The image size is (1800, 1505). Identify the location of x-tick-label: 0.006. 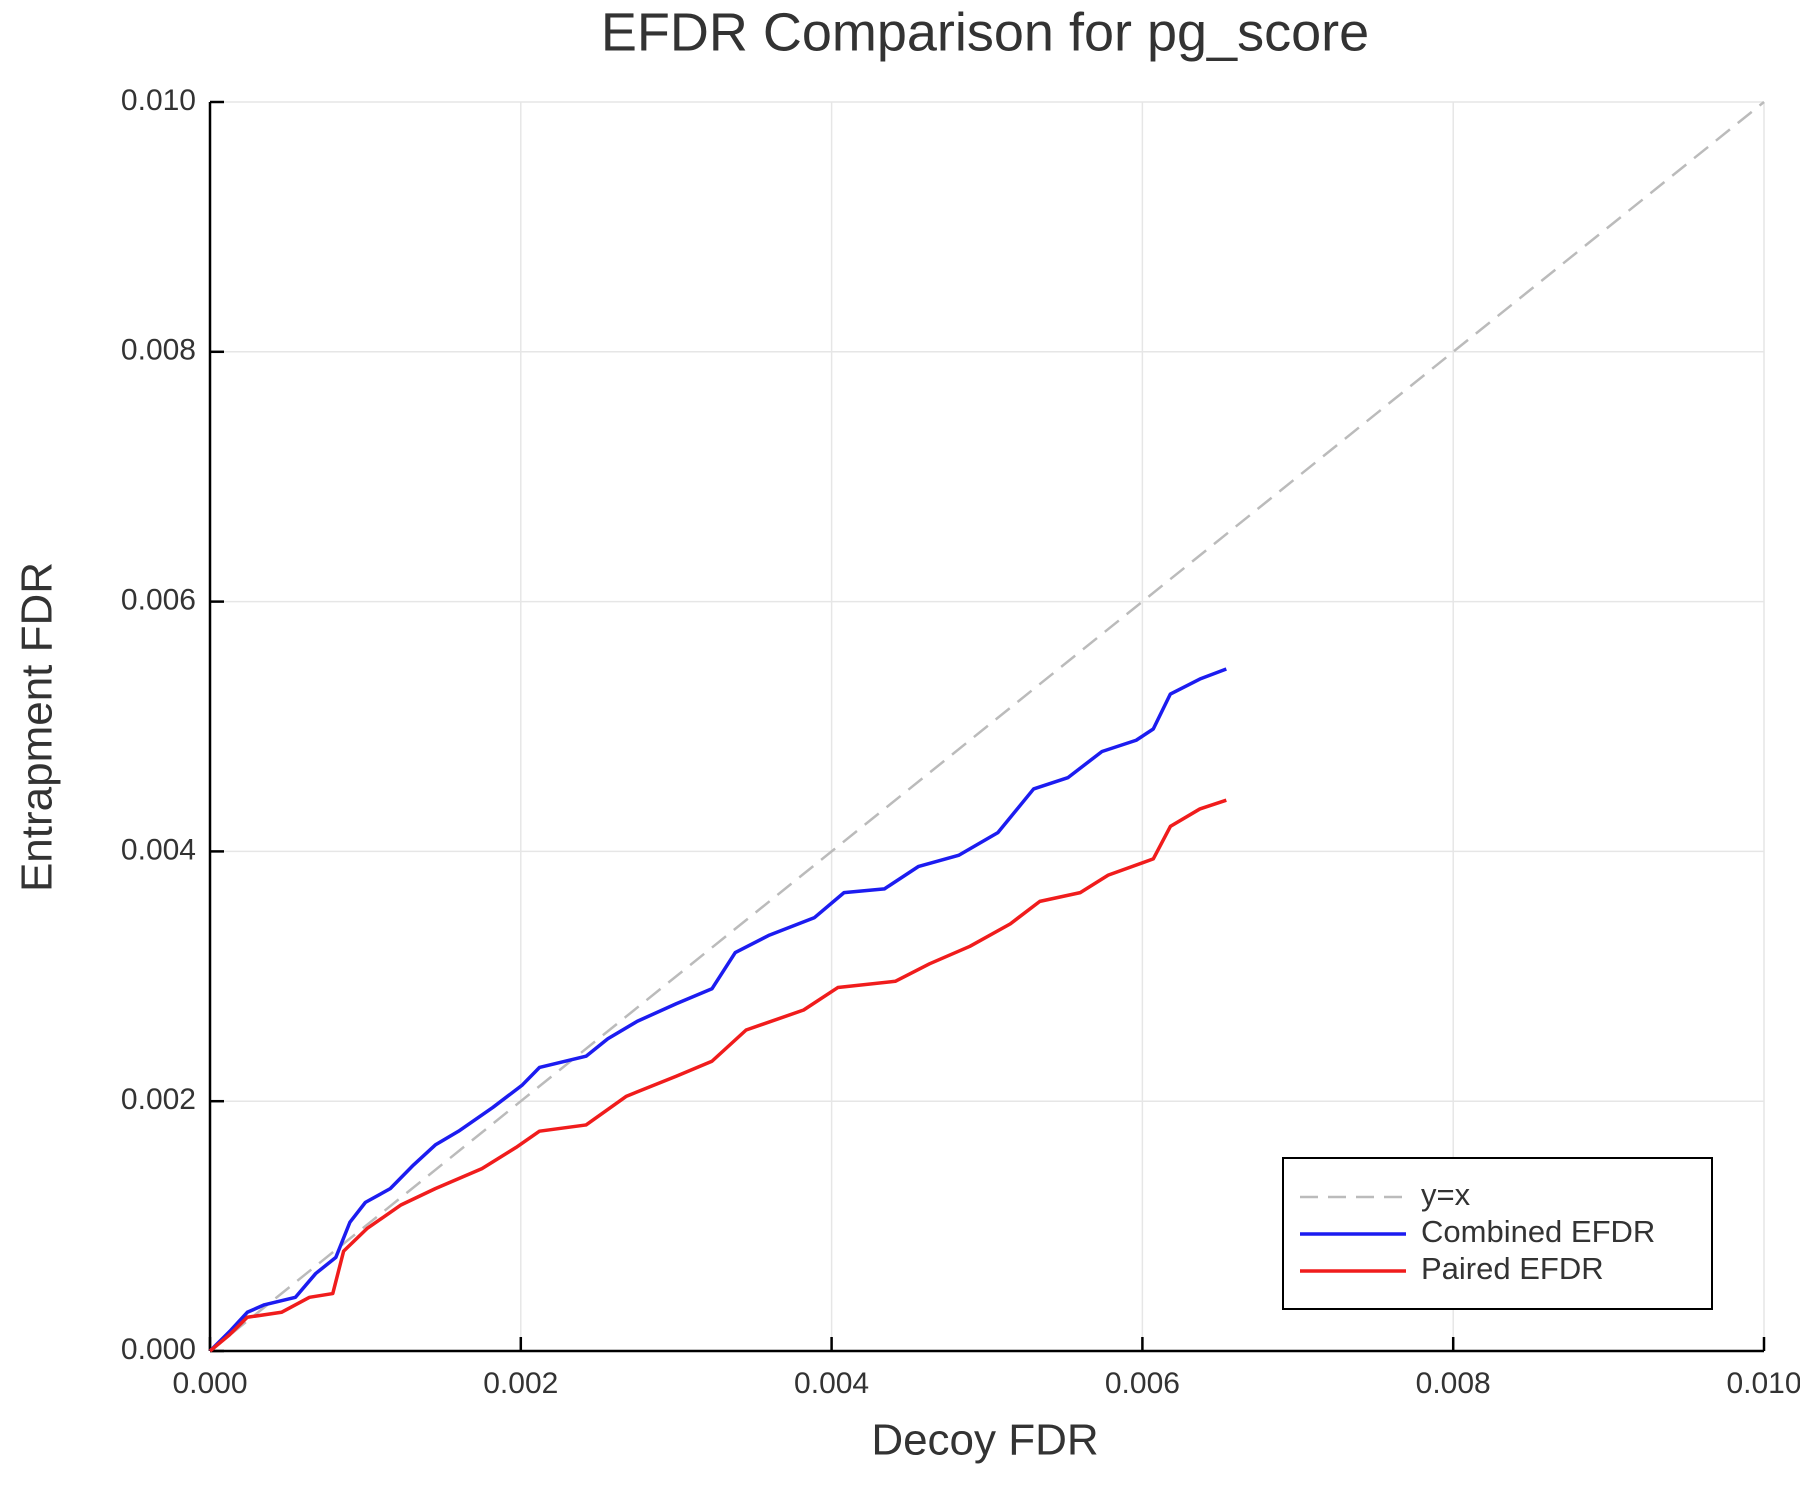
(1142, 1383).